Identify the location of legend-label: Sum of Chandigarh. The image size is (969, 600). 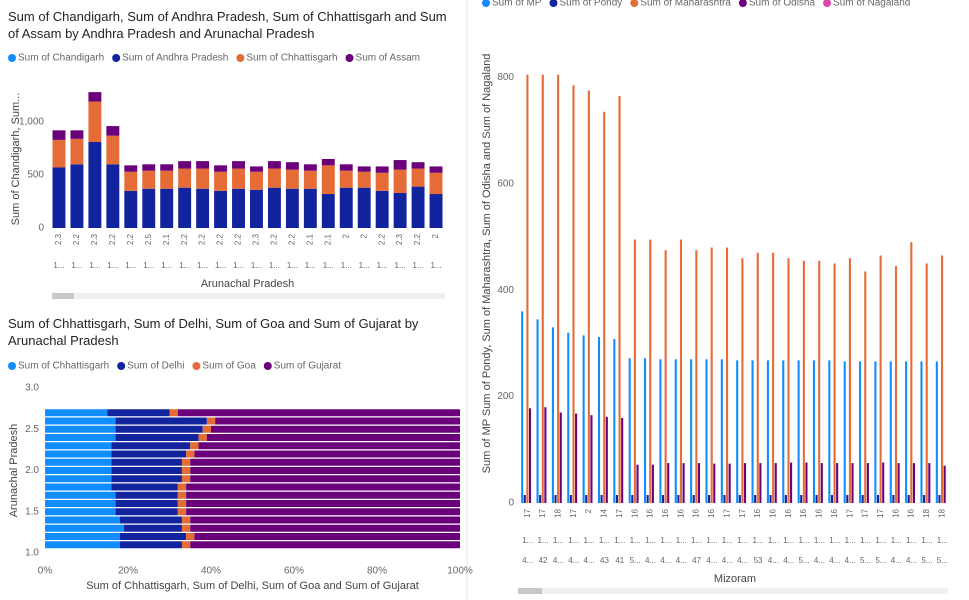
(61, 58).